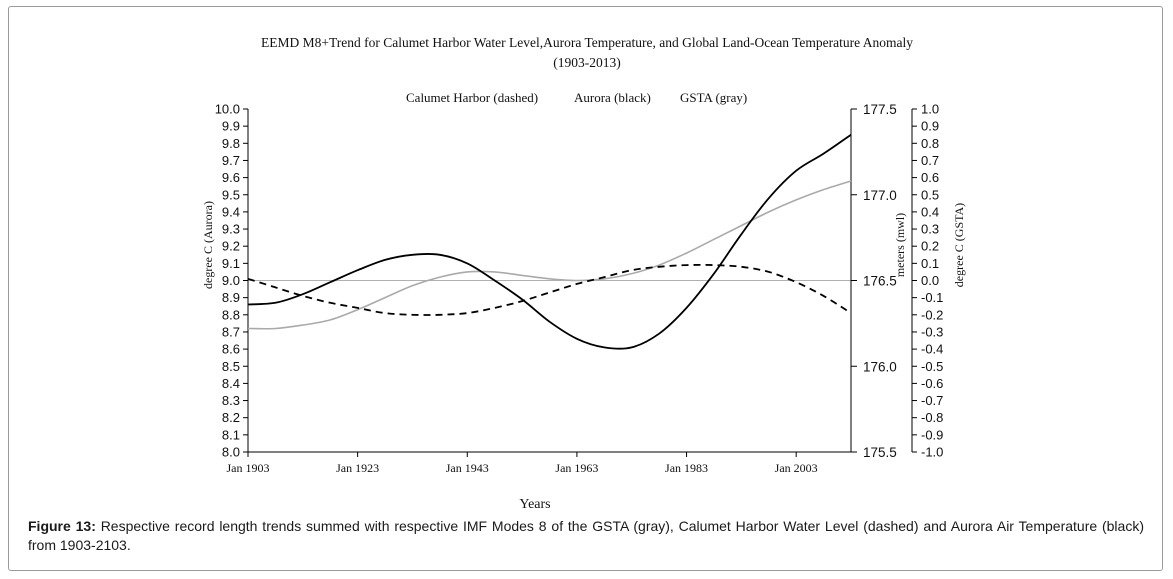 The height and width of the screenshot is (579, 1173). I want to click on right-tick-label: -0.8, so click(932, 417).